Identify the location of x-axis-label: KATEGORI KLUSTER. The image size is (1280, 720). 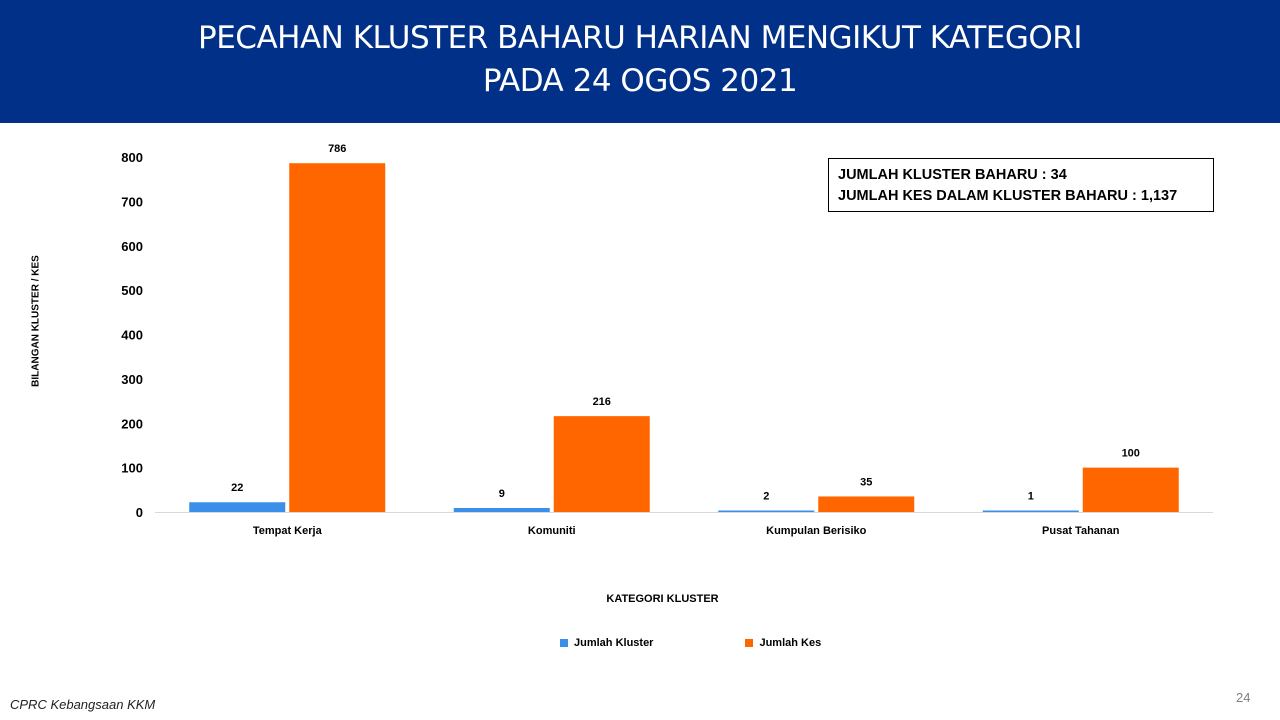
(662, 599).